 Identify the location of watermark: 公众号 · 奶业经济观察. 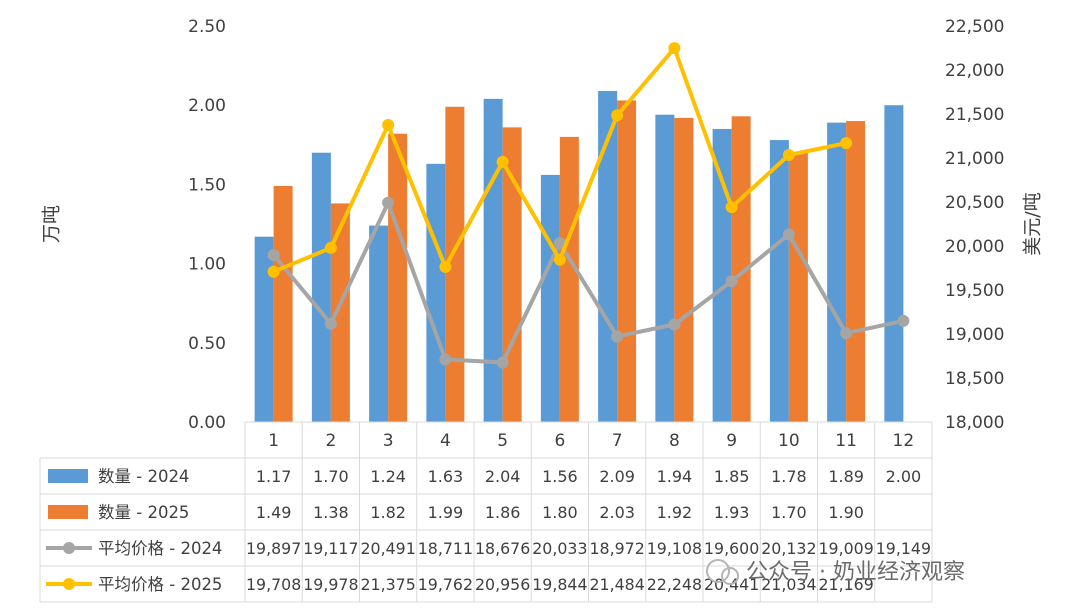
(835, 572).